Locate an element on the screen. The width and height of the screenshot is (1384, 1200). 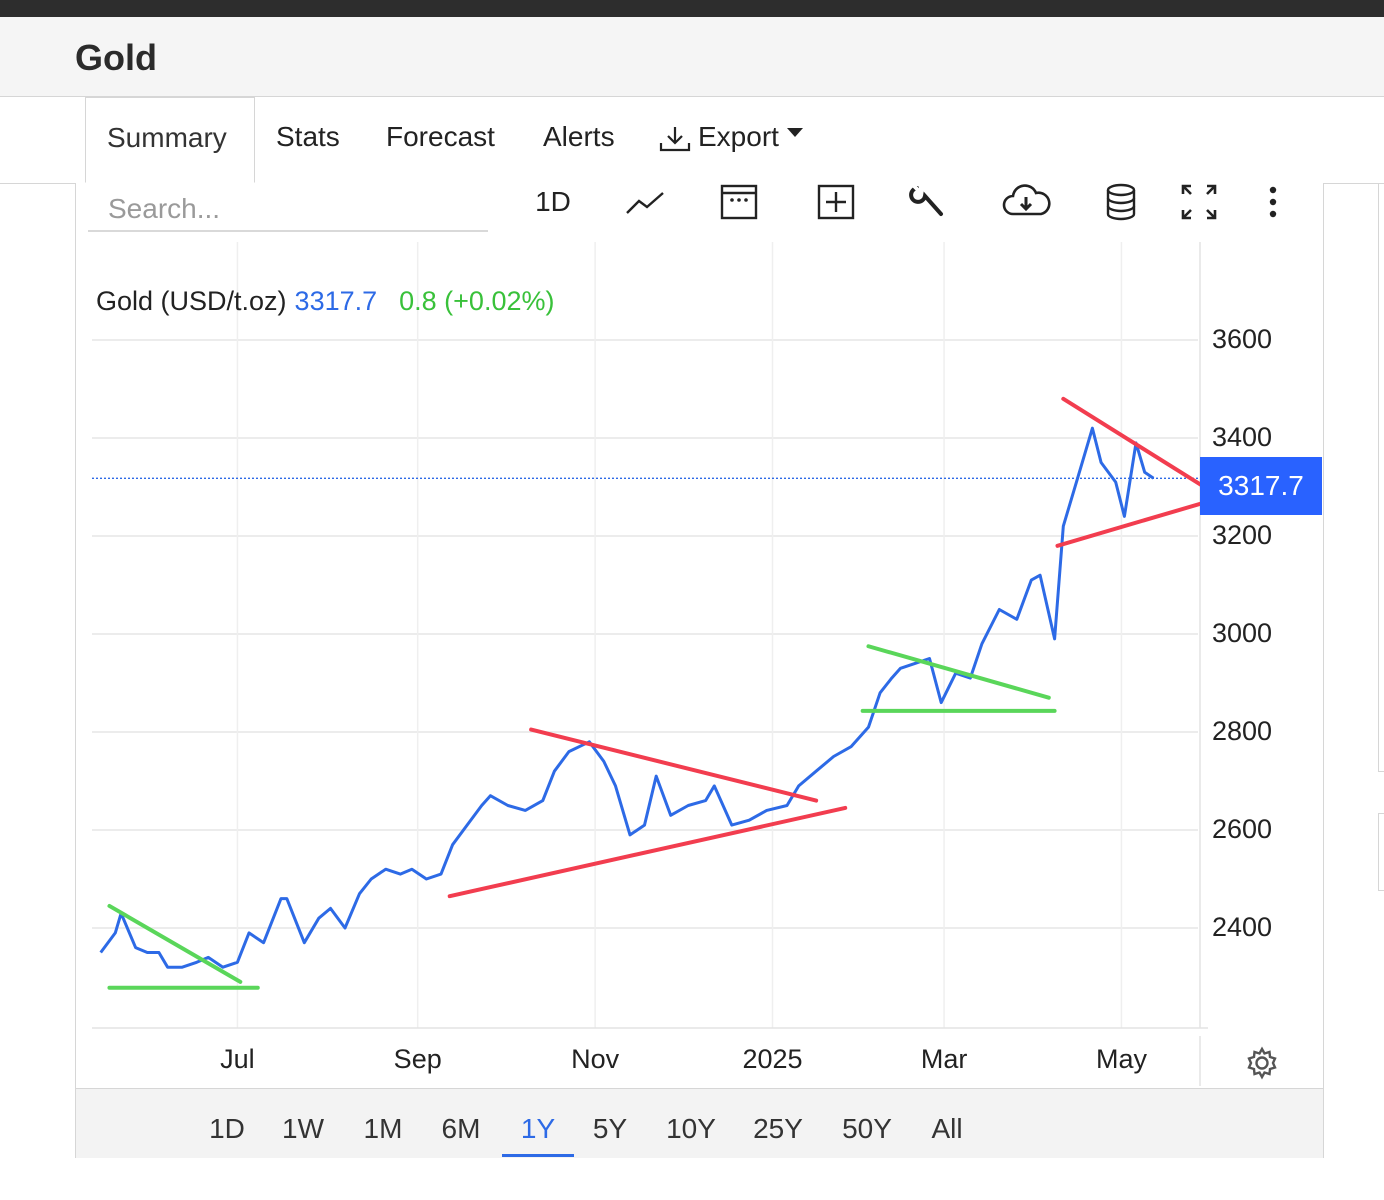
cloud-download-button is located at coordinates (1026, 202).